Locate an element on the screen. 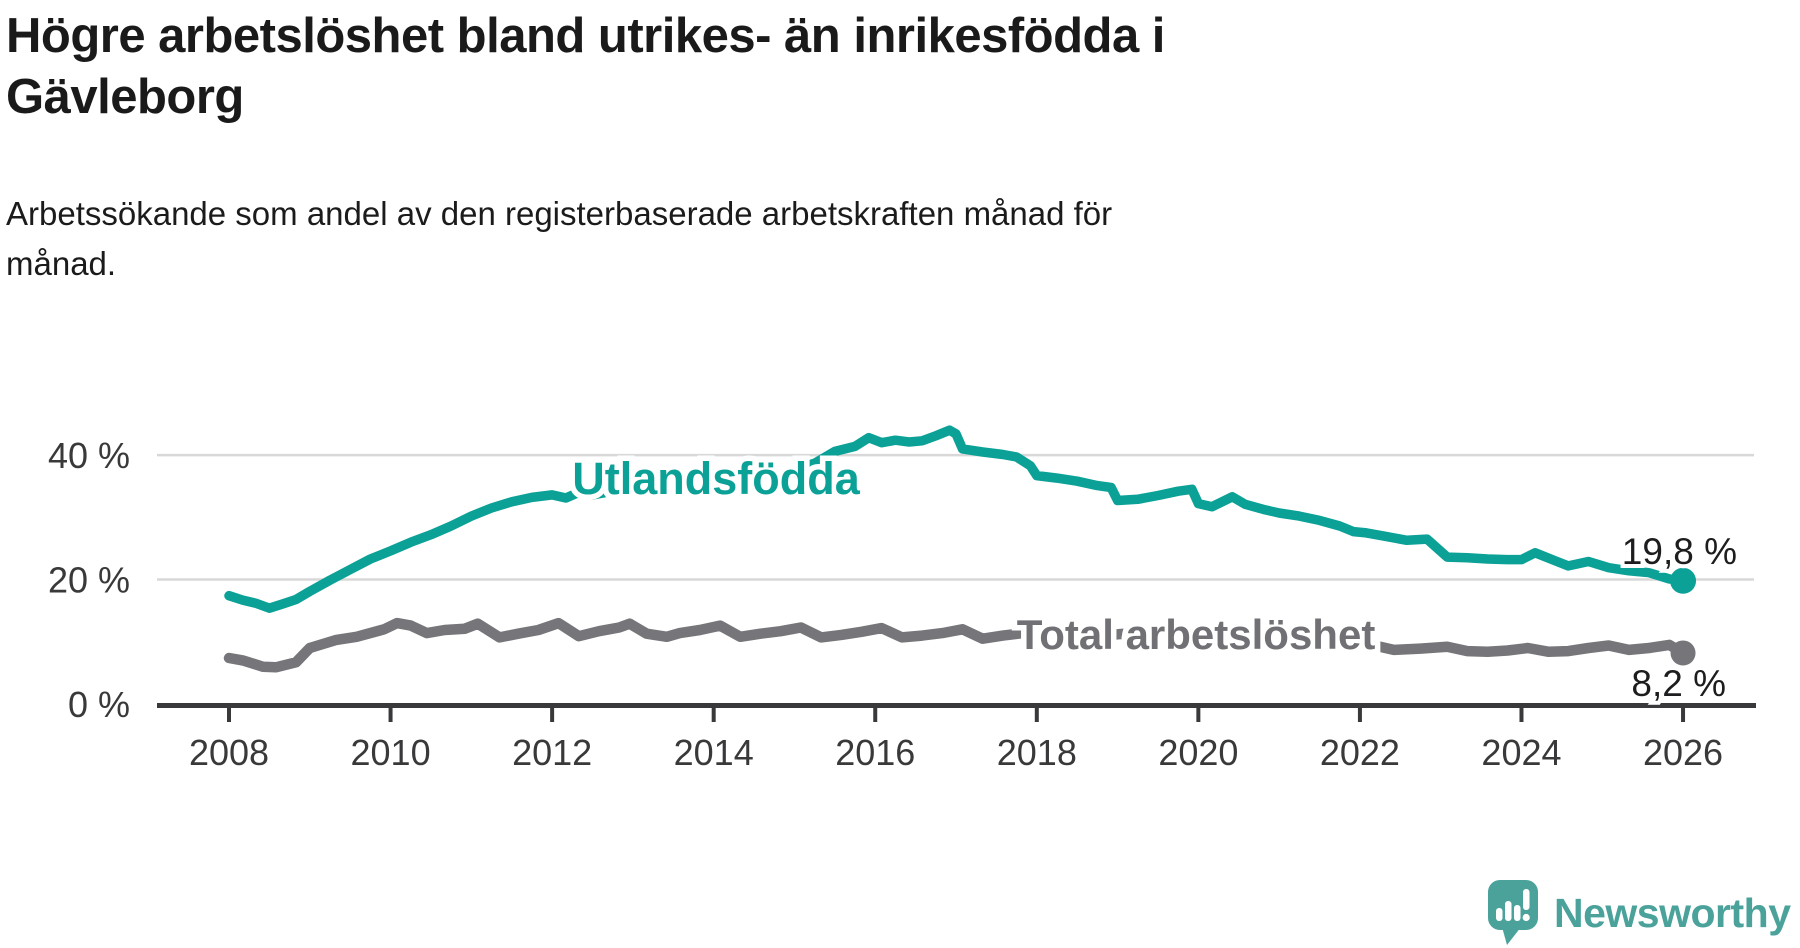  series-label-utlandsfodda: Utlandsfödda is located at coordinates (716, 478).